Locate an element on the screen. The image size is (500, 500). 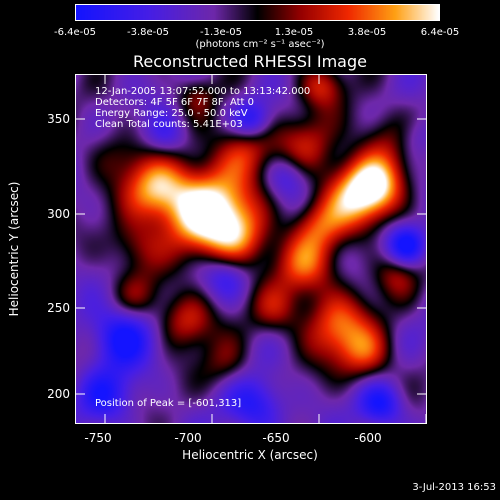
colorbar-tick-label: 6.4e-05 is located at coordinates (440, 32).